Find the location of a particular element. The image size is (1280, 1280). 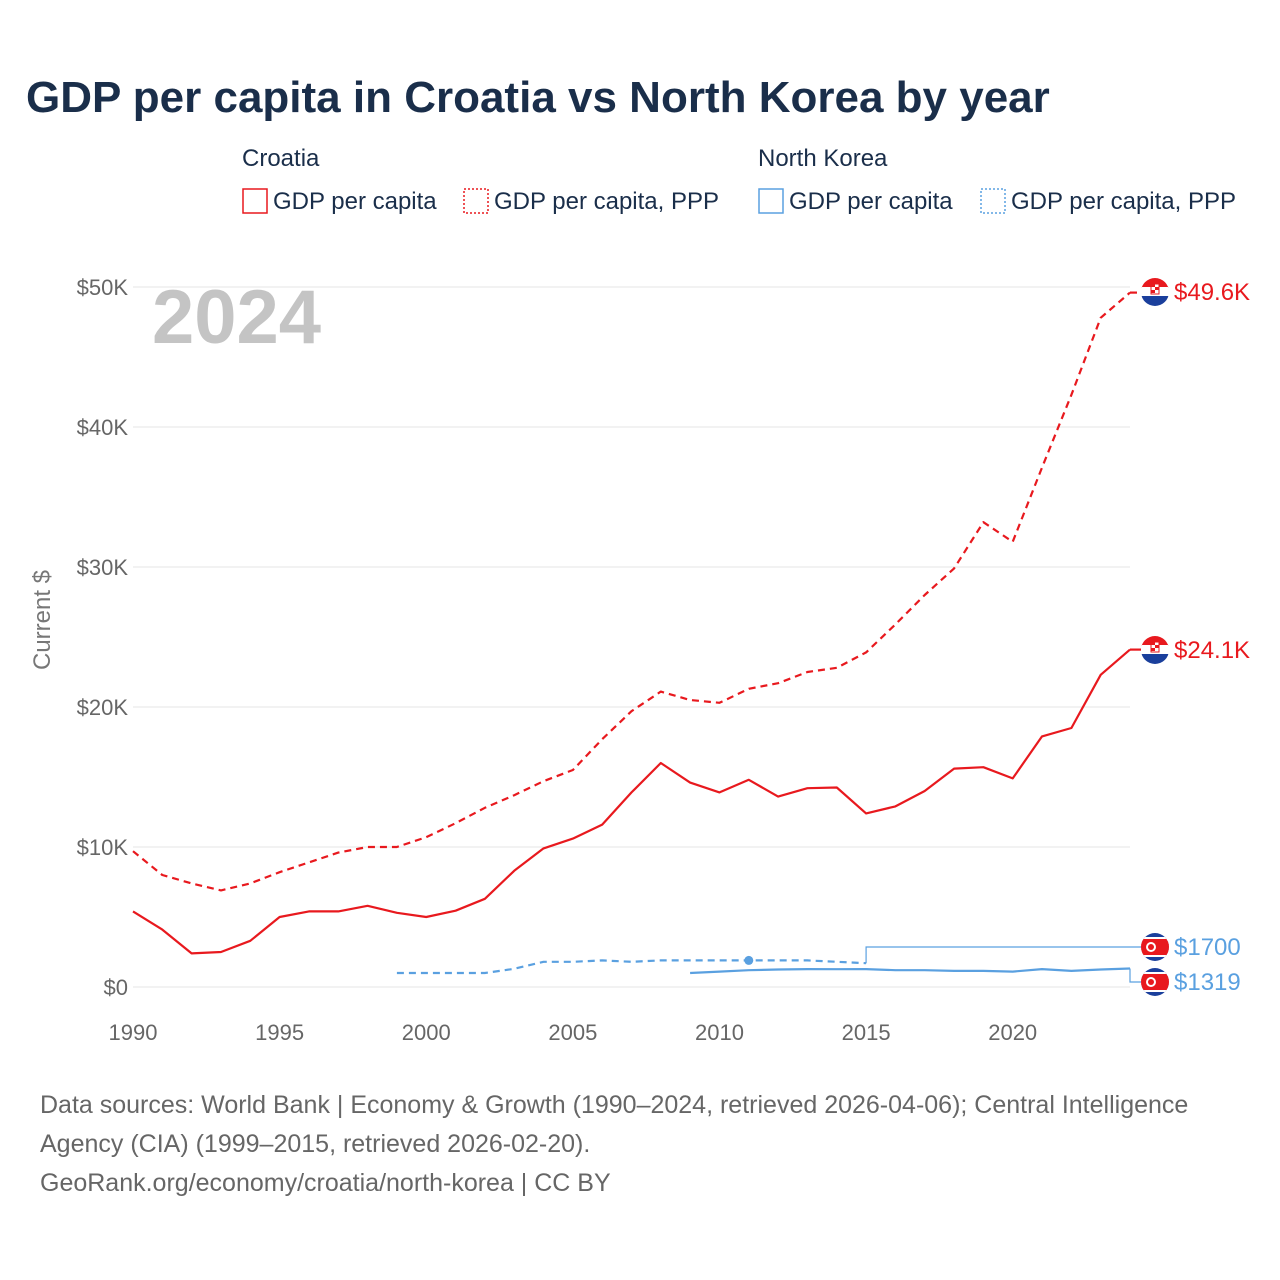

x-tick-label: 1990 is located at coordinates (133, 1032).